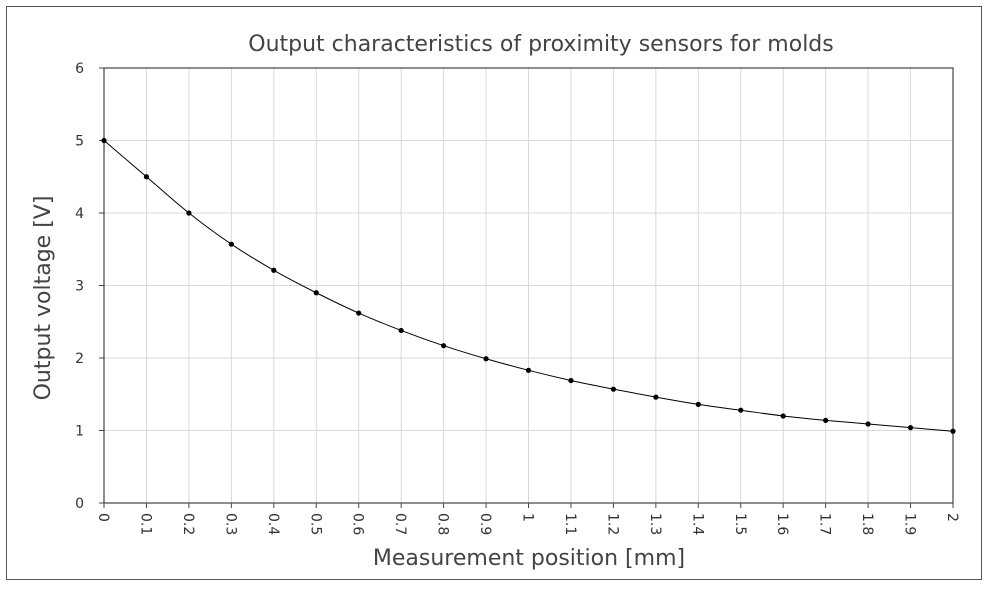 The height and width of the screenshot is (593, 1000). Describe the element at coordinates (79, 504) in the screenshot. I see `y-tick-label: 0` at that location.